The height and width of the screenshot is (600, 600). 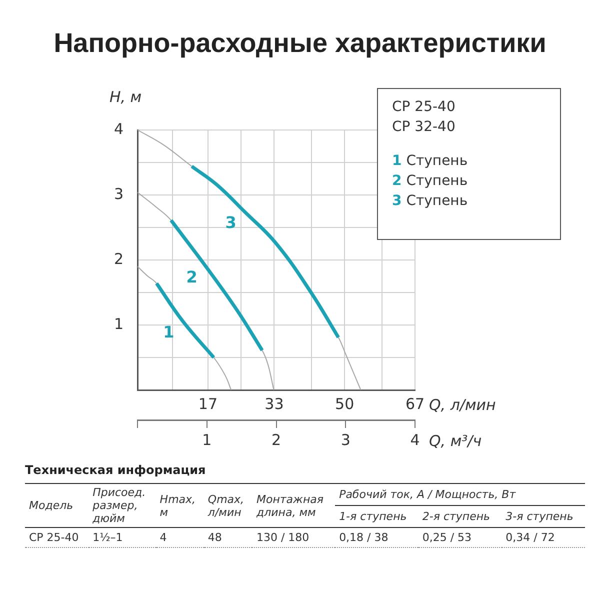 What do you see at coordinates (282, 538) in the screenshot?
I see `text: 130 / 180` at bounding box center [282, 538].